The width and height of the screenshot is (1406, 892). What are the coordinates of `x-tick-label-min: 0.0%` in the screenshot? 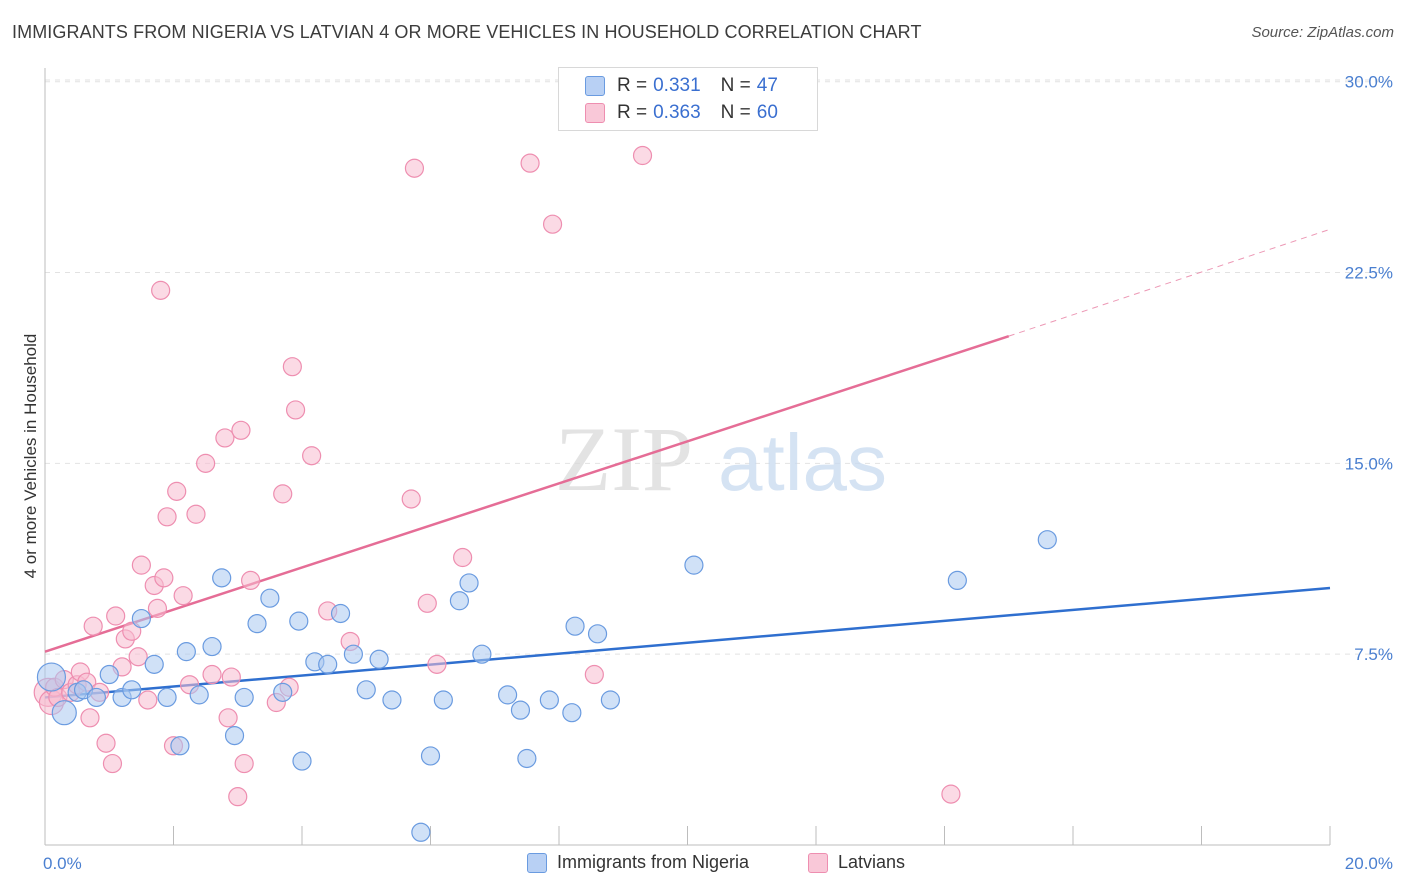 It's located at (62, 863).